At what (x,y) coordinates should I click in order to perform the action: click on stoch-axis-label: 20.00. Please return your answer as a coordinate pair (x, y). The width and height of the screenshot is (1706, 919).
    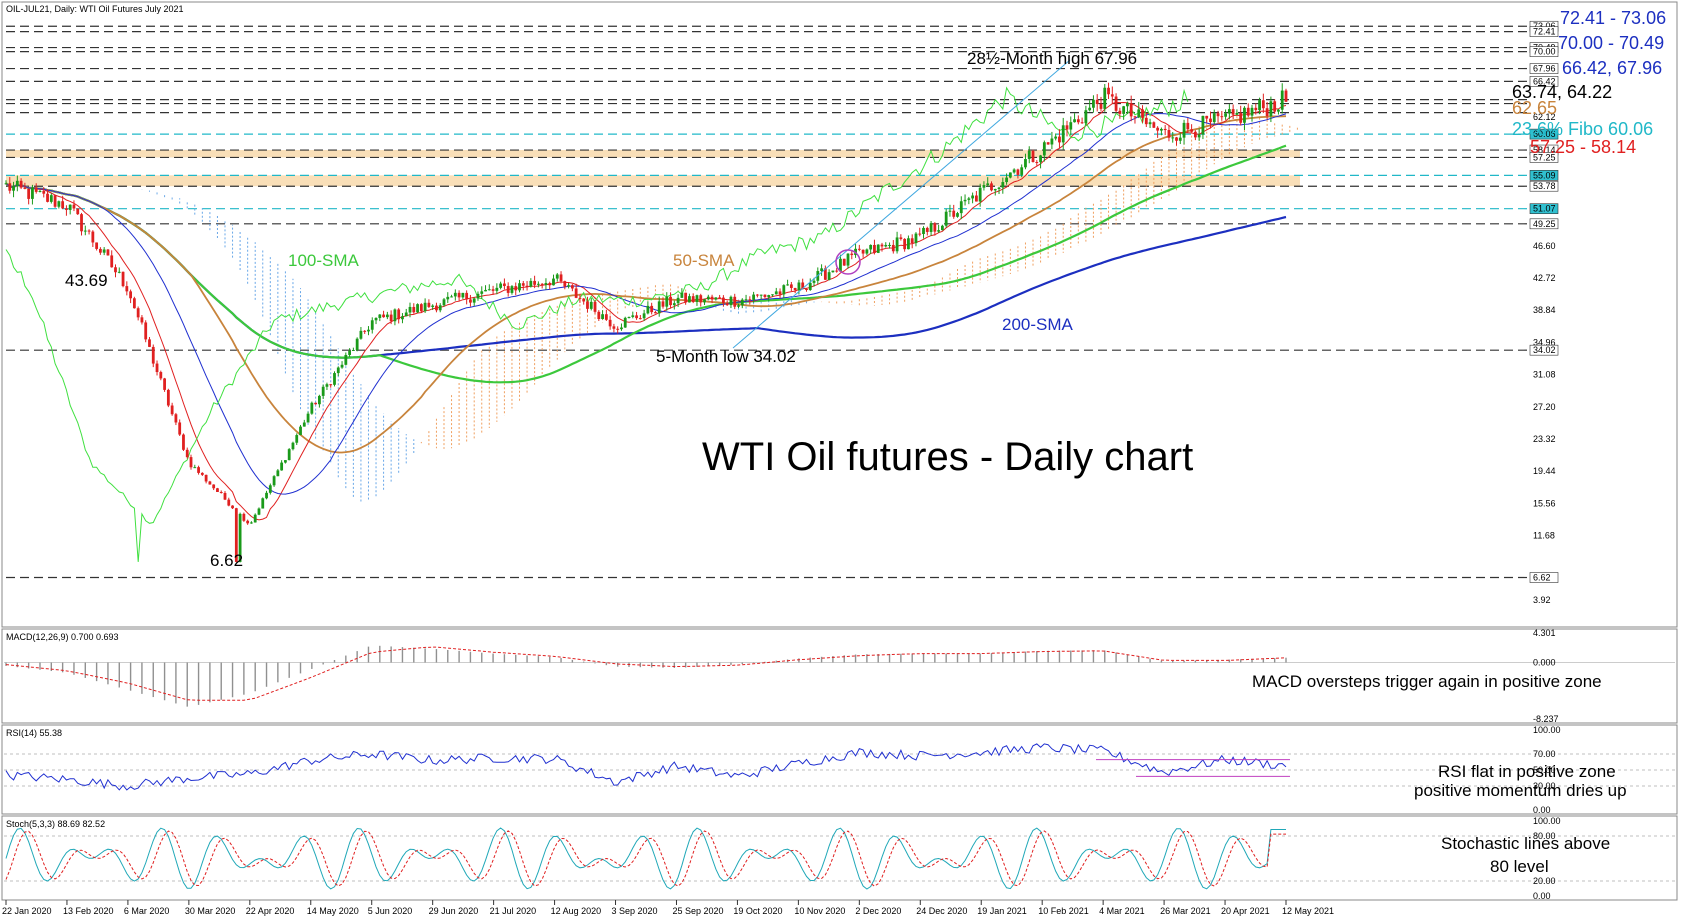
    Looking at the image, I should click on (1544, 881).